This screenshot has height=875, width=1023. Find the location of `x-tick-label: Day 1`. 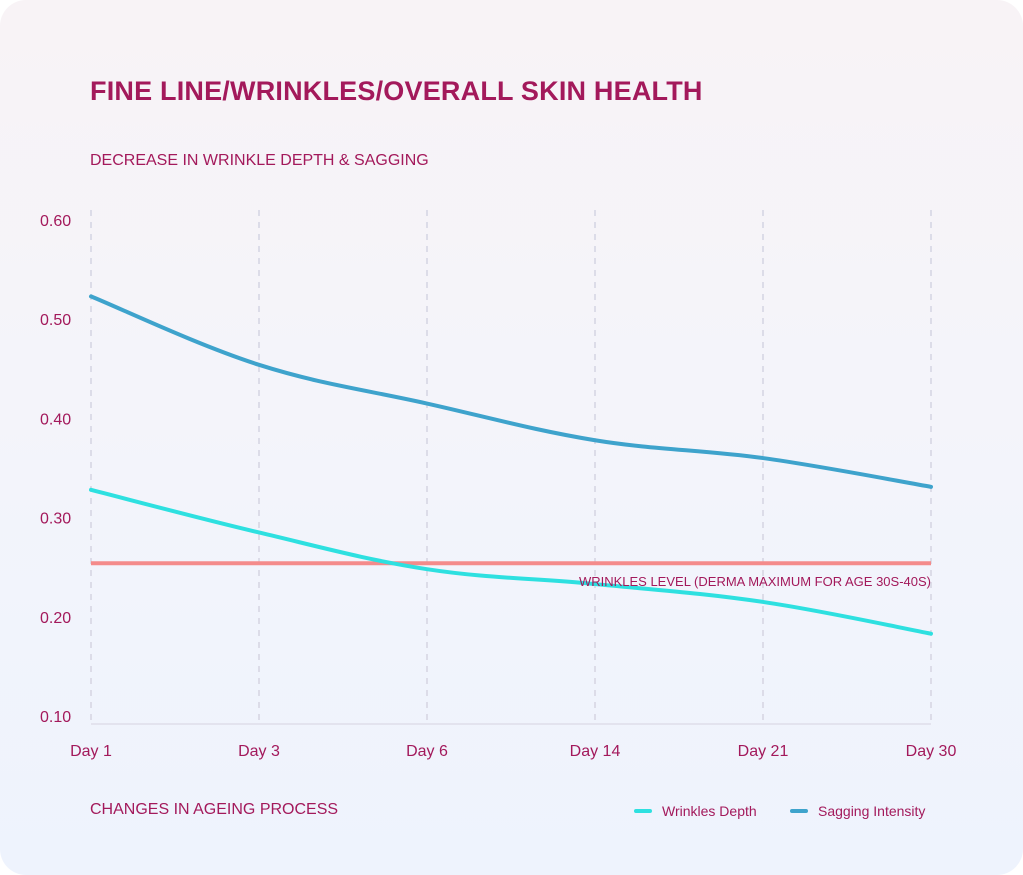

x-tick-label: Day 1 is located at coordinates (91, 751).